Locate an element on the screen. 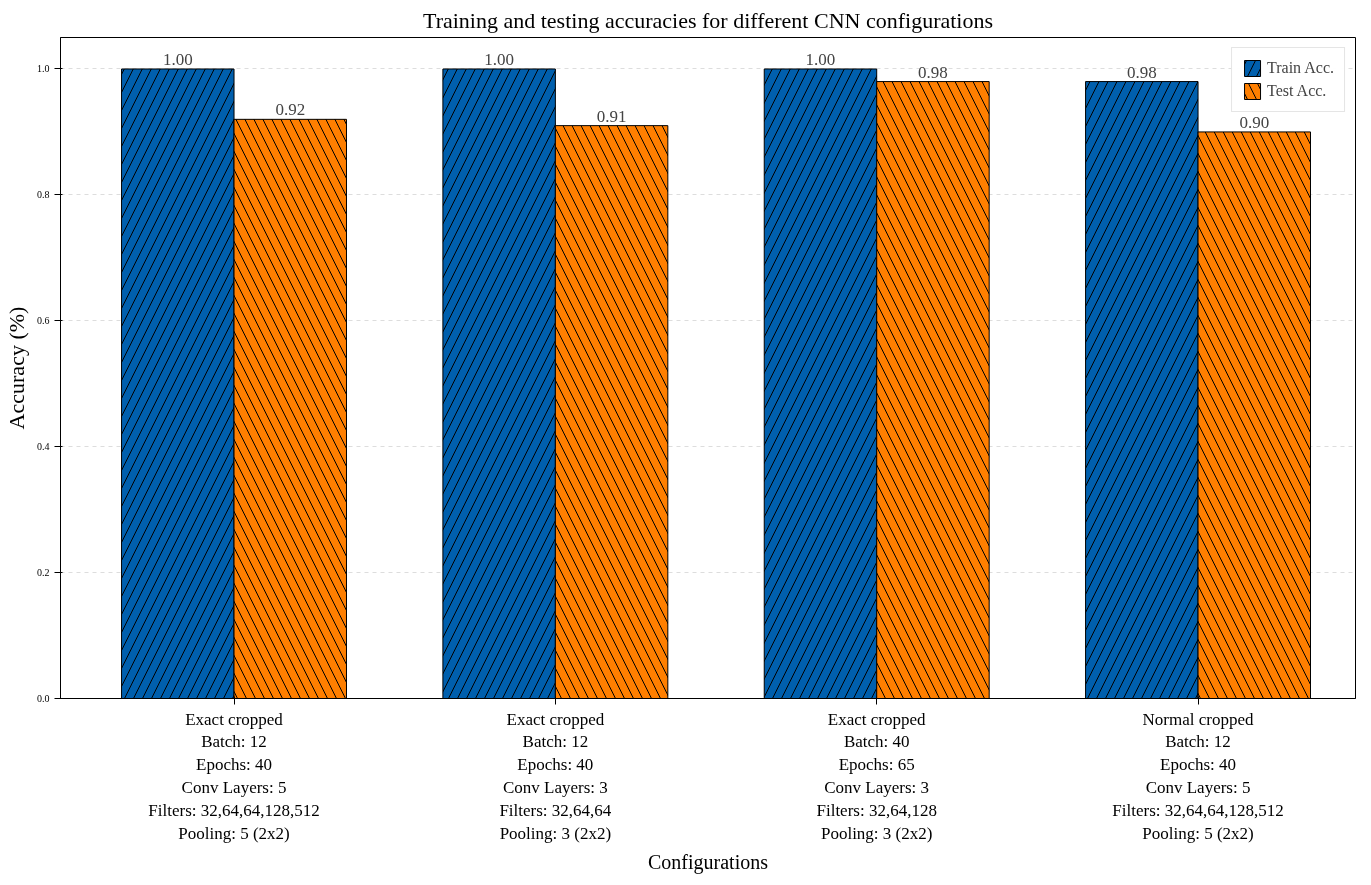  x-tick-label: Exact cropped Batch: 12 Epochs: 40 Conv Layers: 5 Filters: 32,64,64,128,512 Pooling: 5 (2x2) is located at coordinates (234, 776).